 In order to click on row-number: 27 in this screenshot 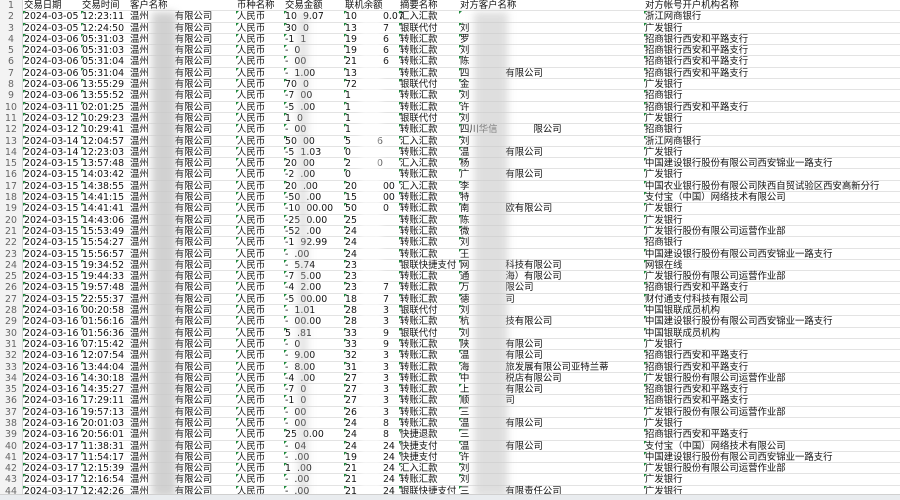, I will do `click(11, 299)`.